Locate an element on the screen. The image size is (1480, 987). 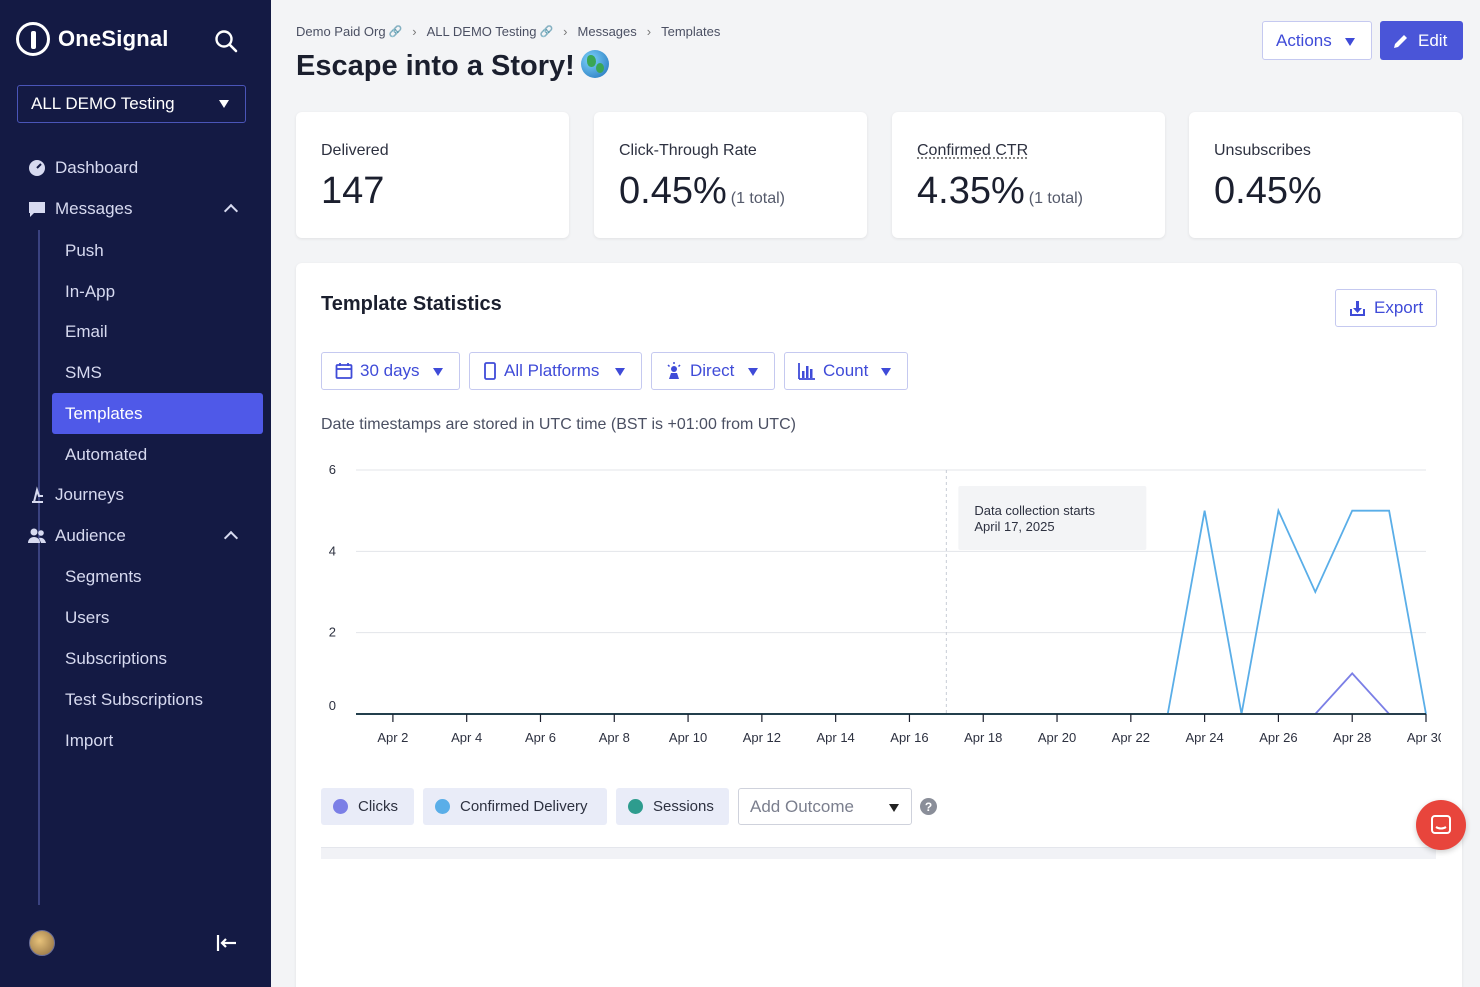
series-line is located at coordinates (891, 693).